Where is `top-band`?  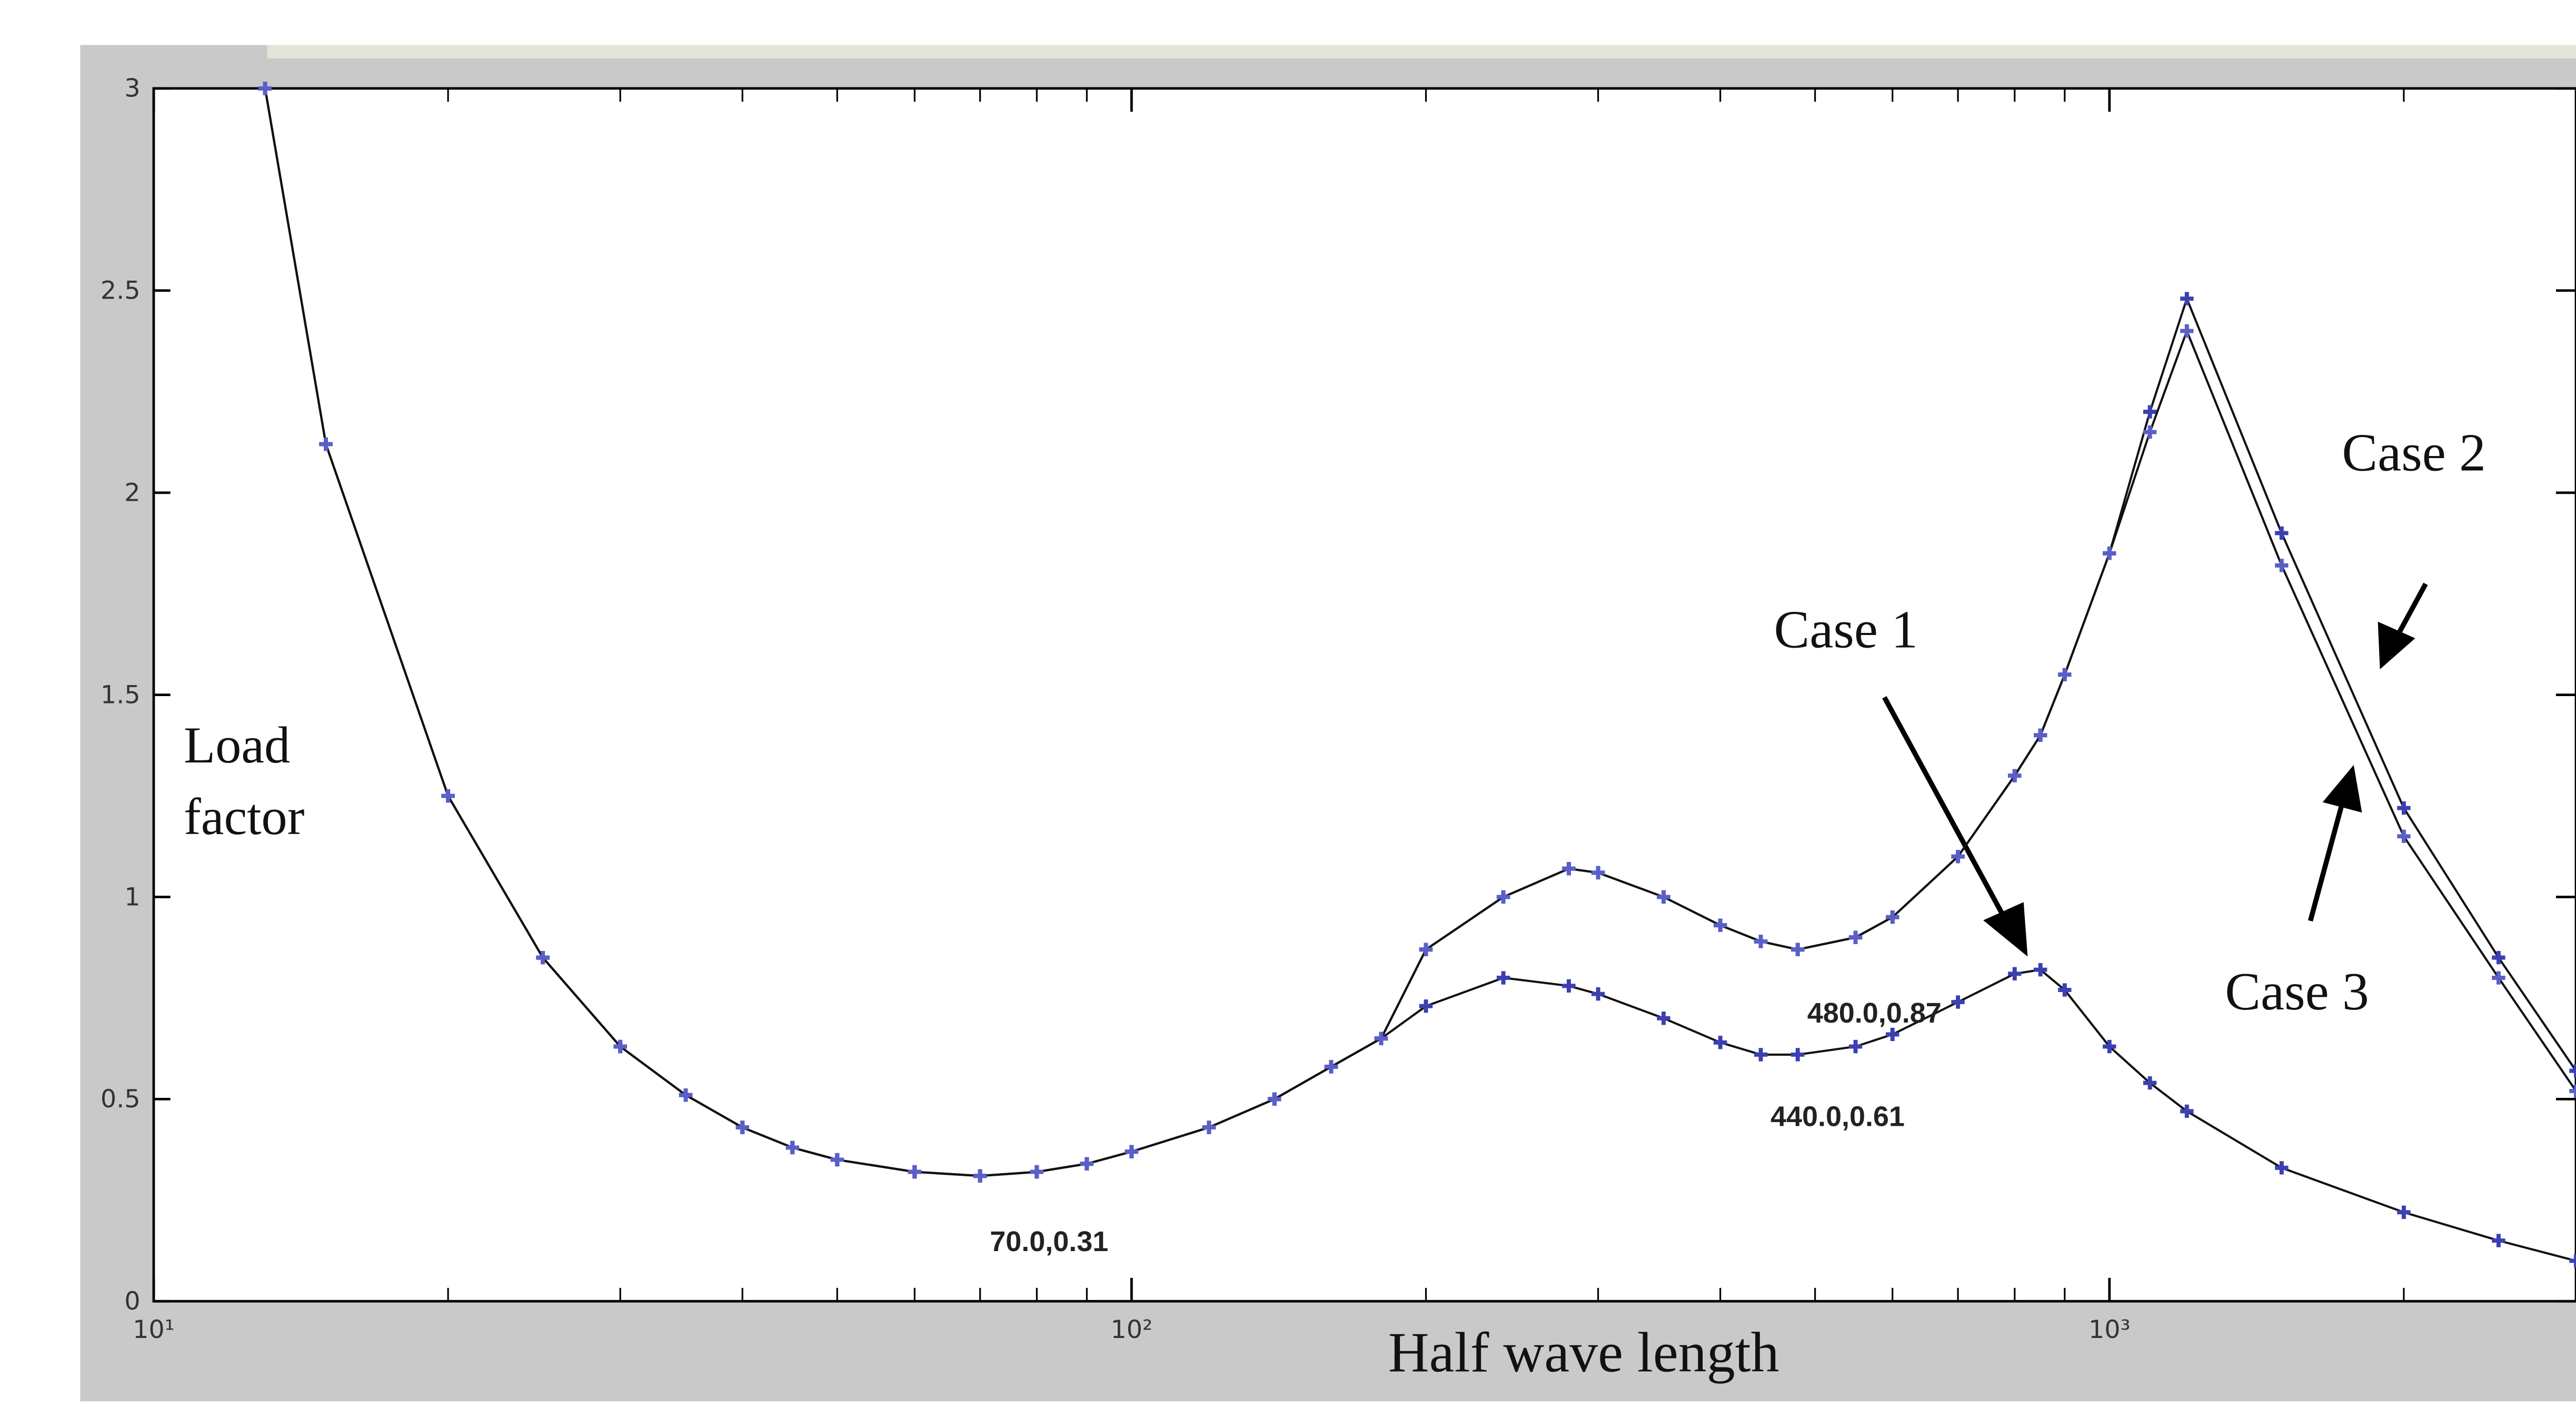 top-band is located at coordinates (1422, 51).